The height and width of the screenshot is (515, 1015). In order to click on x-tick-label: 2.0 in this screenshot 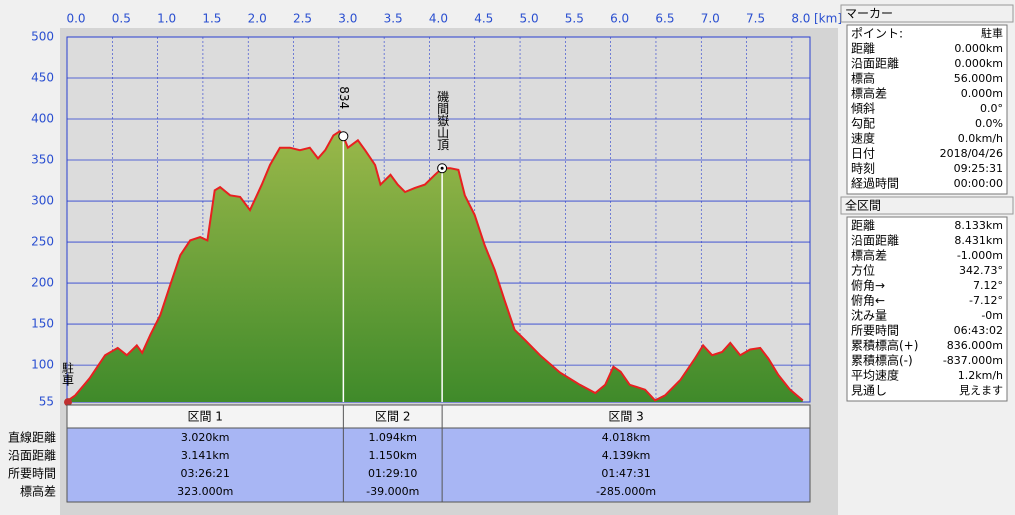, I will do `click(257, 19)`.